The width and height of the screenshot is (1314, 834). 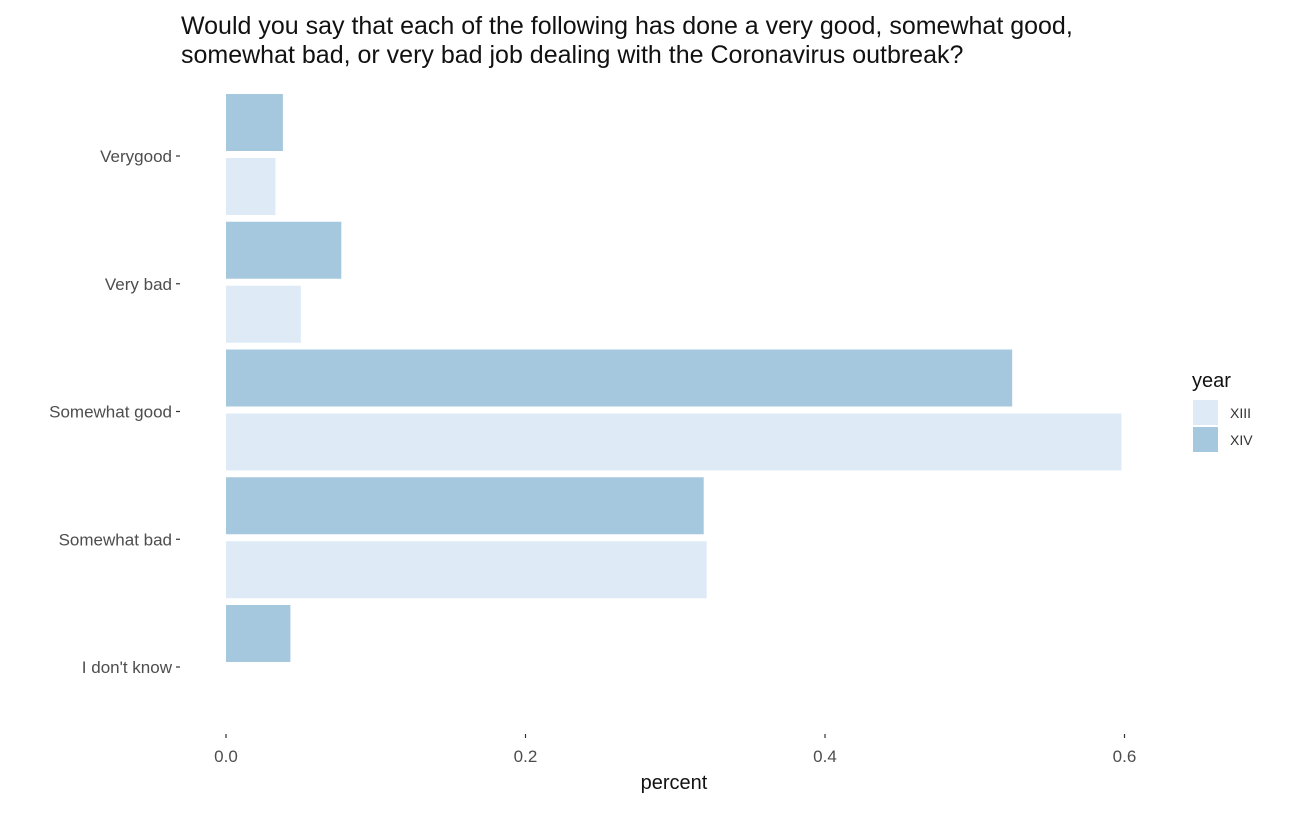 What do you see at coordinates (136, 156) in the screenshot?
I see `y-tick-label: Verygood` at bounding box center [136, 156].